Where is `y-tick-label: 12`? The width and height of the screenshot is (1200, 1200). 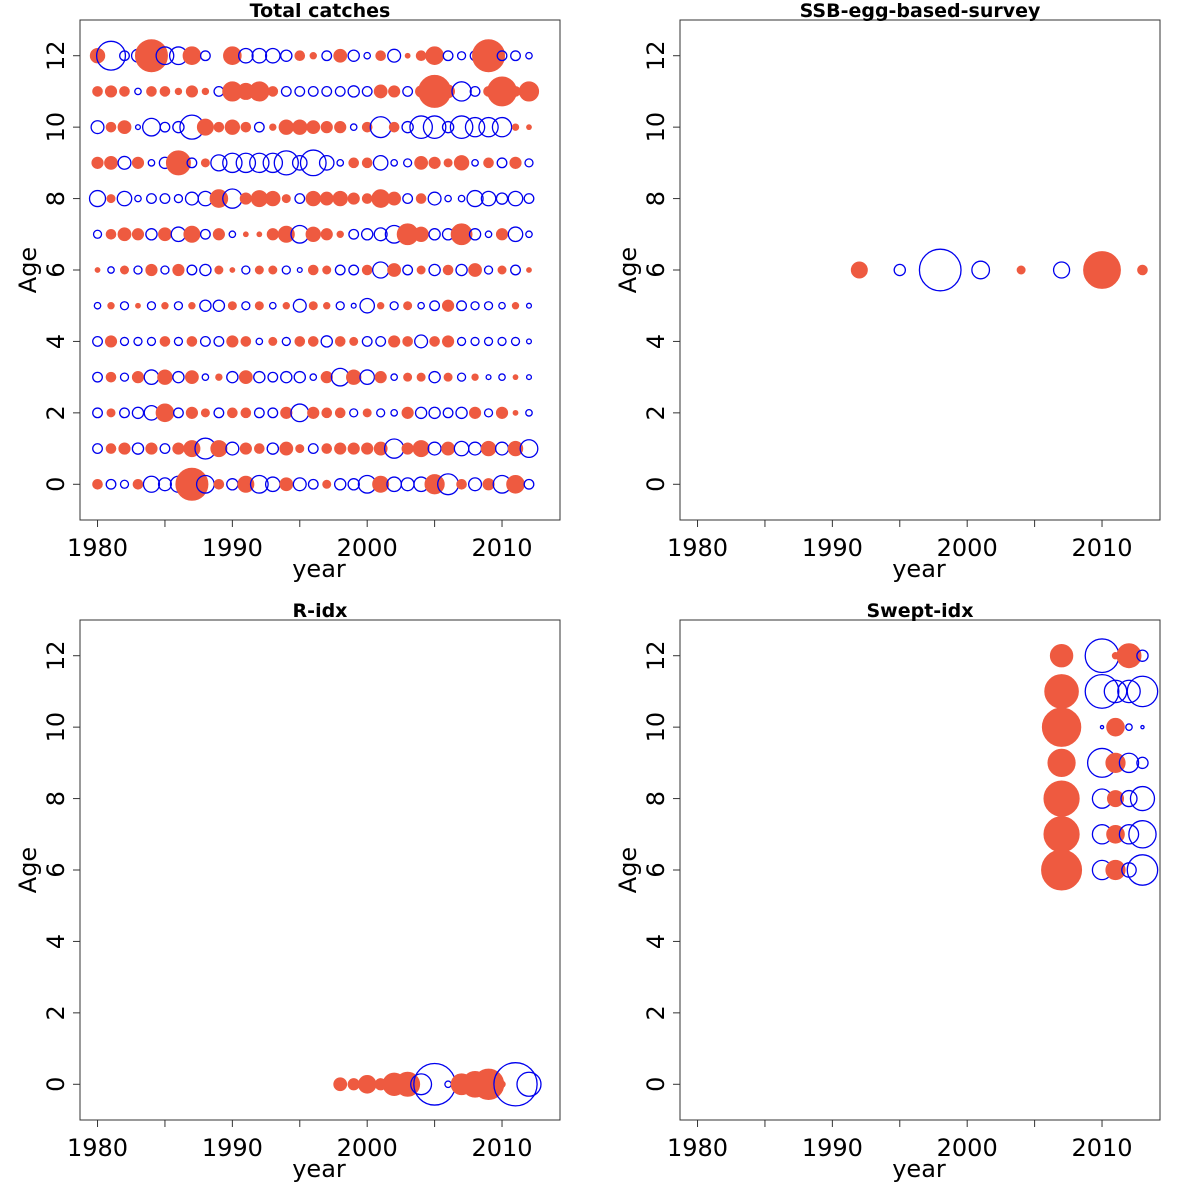 y-tick-label: 12 is located at coordinates (56, 55).